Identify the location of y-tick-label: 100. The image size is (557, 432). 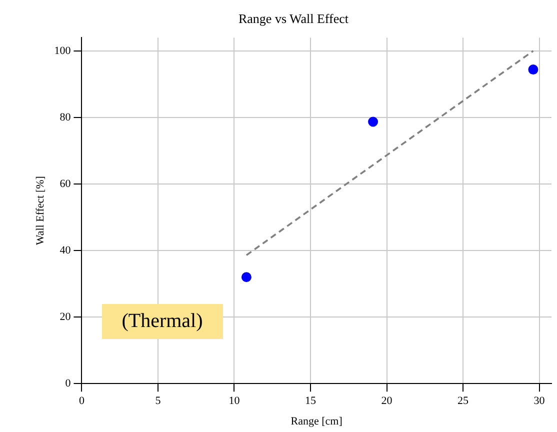
(63, 50).